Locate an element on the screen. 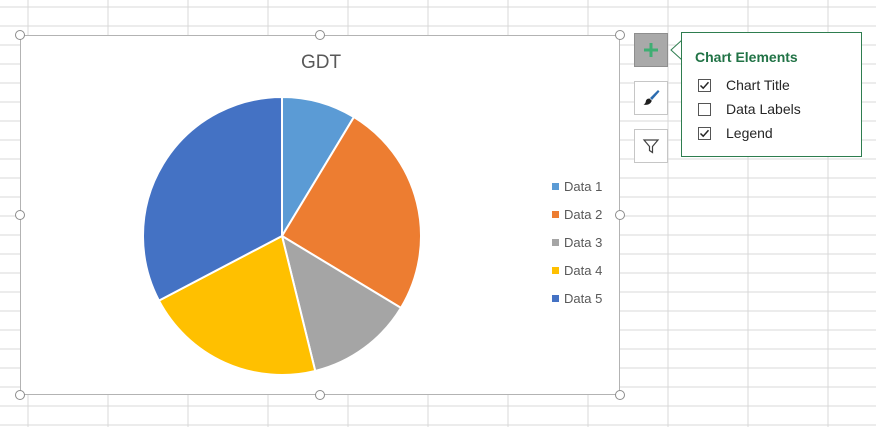 This screenshot has height=427, width=876. resize-handle-top-left is located at coordinates (20, 35).